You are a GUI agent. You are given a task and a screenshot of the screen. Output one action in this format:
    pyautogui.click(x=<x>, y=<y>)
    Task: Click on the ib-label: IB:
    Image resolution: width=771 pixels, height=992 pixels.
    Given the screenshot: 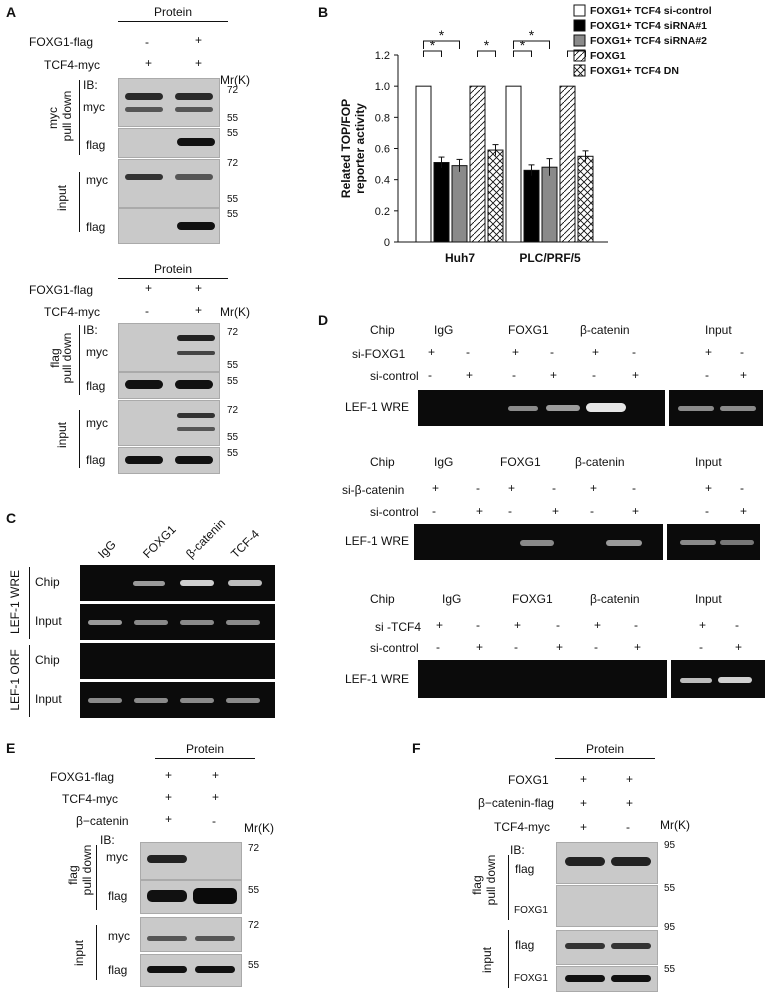 What is the action you would take?
    pyautogui.click(x=107, y=840)
    